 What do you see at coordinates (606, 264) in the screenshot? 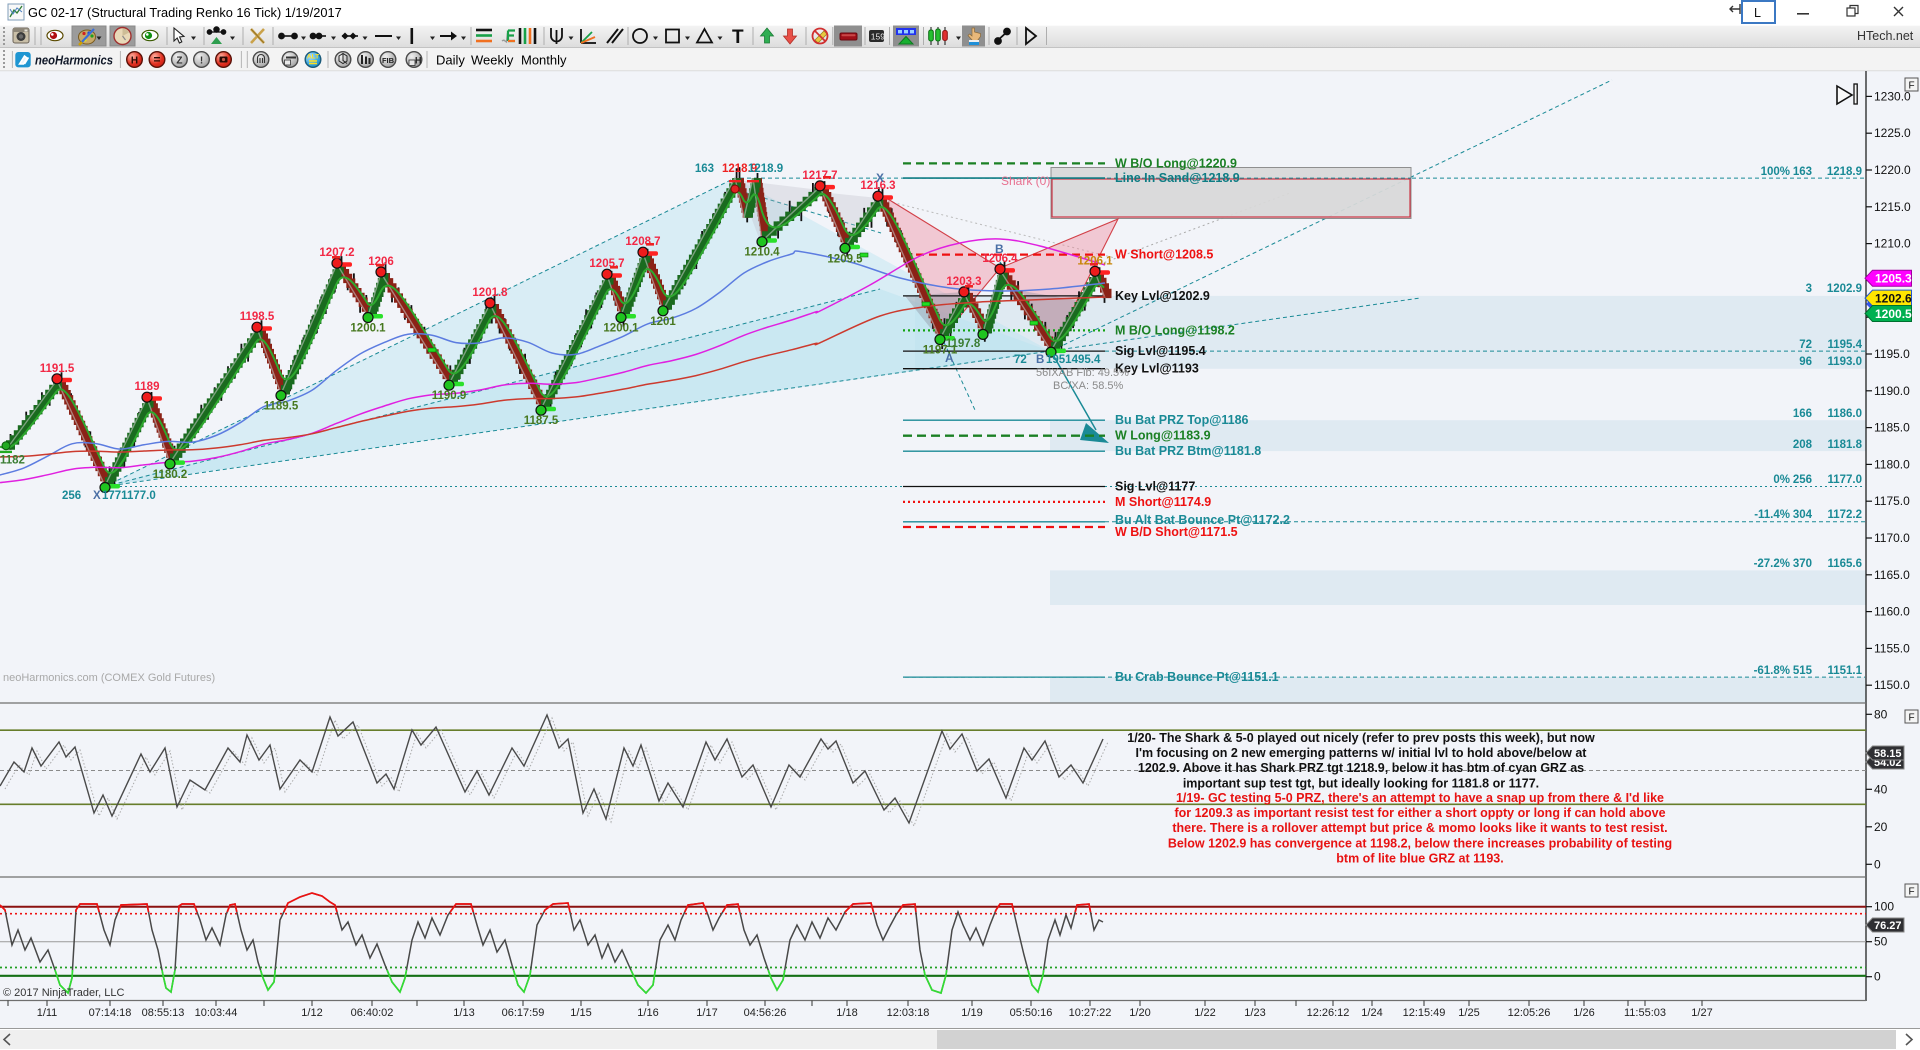
I see `svg-text: 1205.7` at bounding box center [606, 264].